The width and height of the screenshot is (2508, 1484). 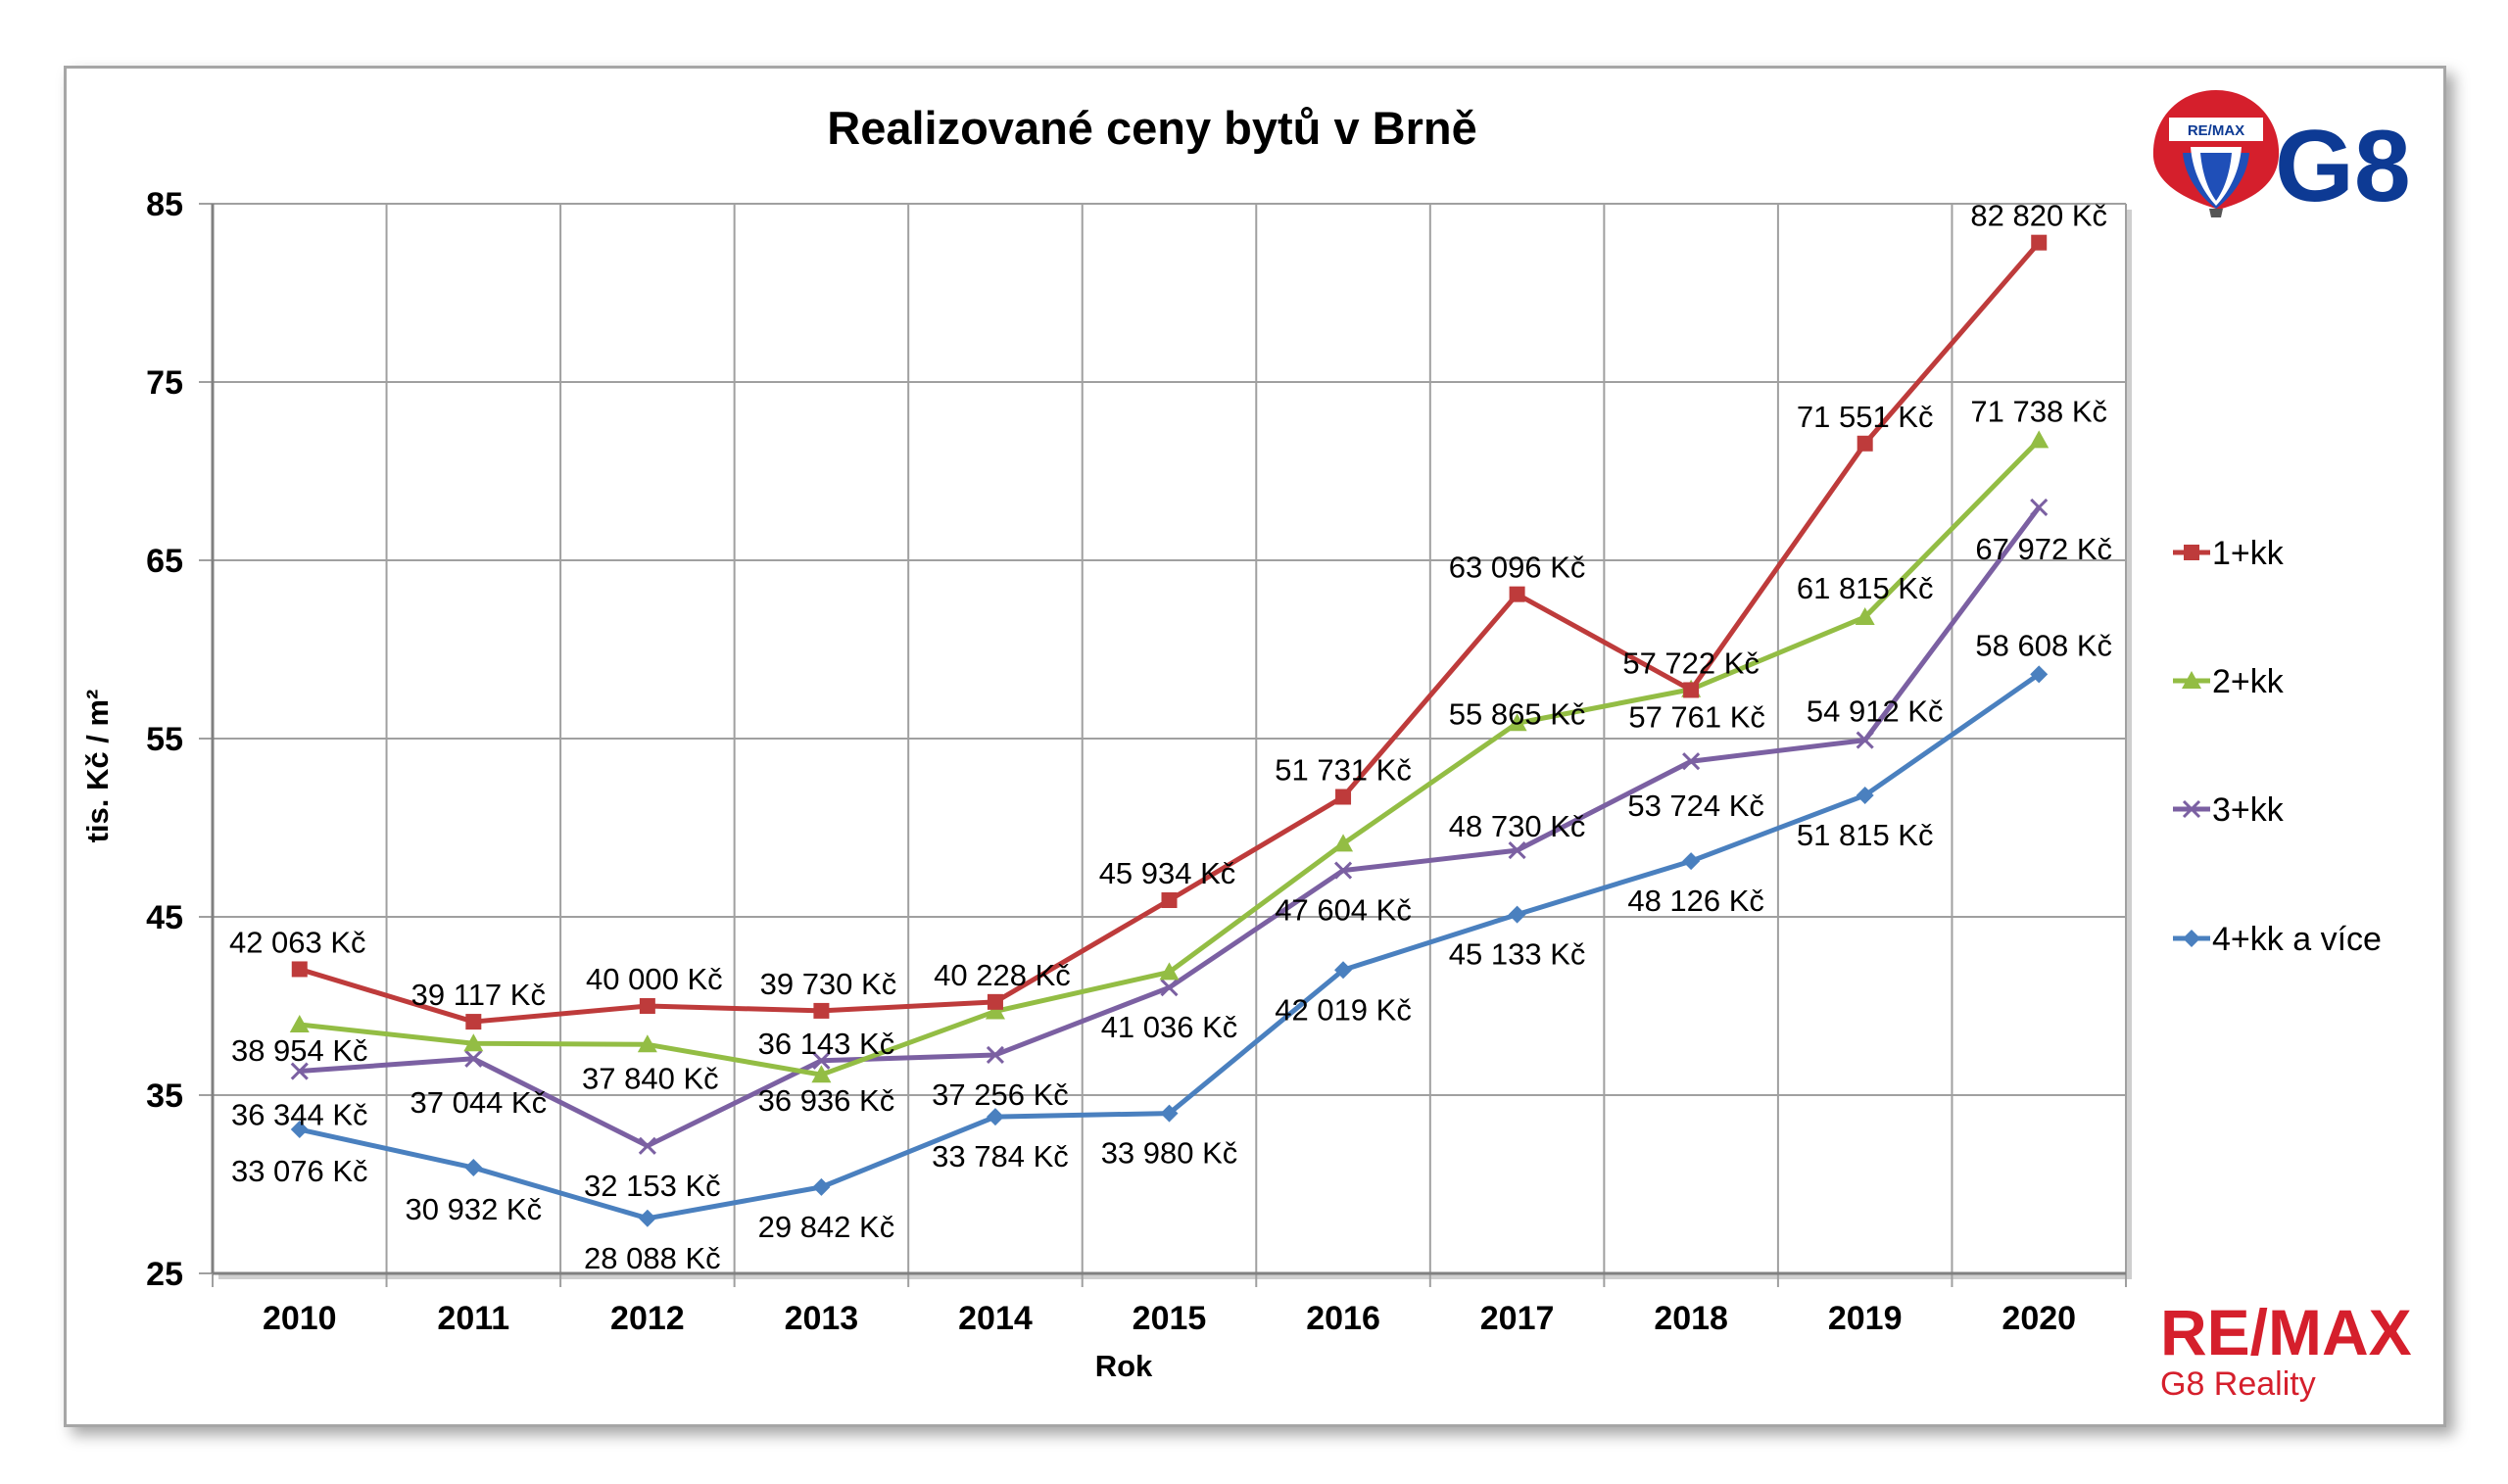 What do you see at coordinates (1151, 128) in the screenshot?
I see `chart-title: Realizované ceny bytů v Brně` at bounding box center [1151, 128].